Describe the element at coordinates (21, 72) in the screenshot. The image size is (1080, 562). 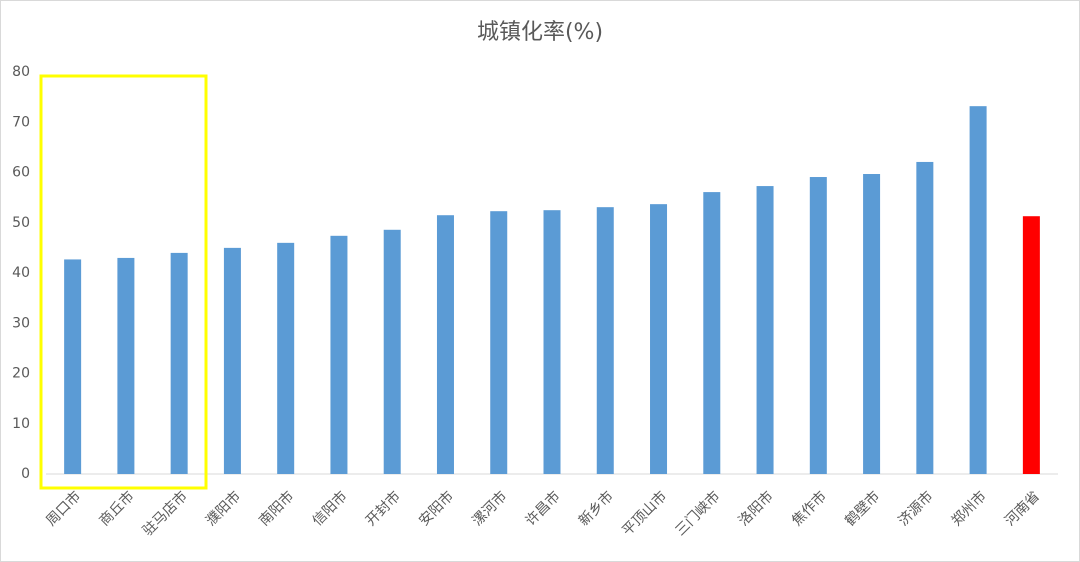
I see `y-tick-label: 80` at that location.